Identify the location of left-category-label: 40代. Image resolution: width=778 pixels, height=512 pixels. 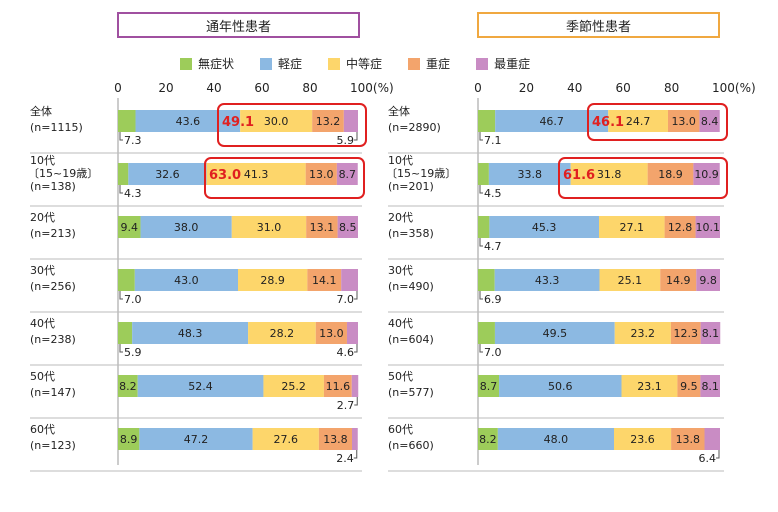
(42, 323).